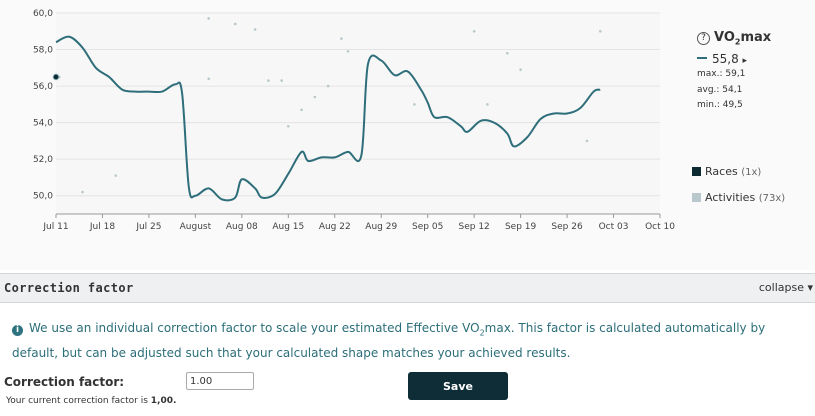 The height and width of the screenshot is (416, 815). Describe the element at coordinates (43, 124) in the screenshot. I see `y-tick-label: 54,0` at that location.